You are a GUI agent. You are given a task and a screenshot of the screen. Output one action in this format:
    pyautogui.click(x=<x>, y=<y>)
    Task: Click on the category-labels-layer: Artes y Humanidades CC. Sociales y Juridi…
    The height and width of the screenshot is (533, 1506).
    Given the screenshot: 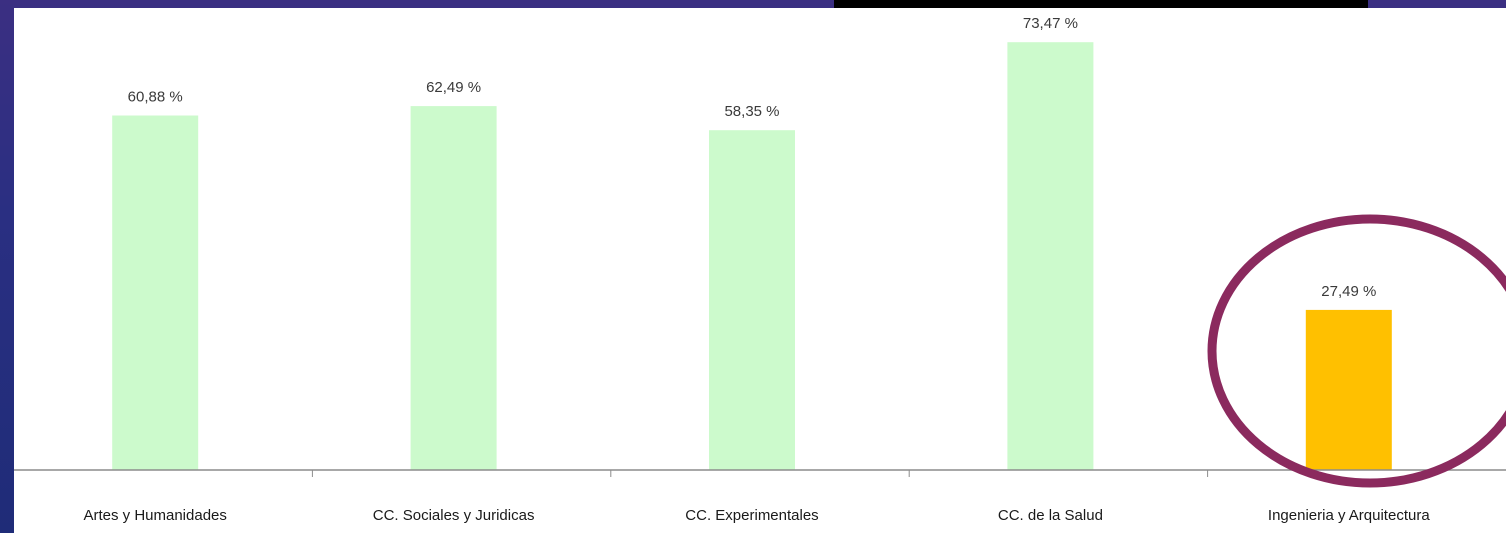 What is the action you would take?
    pyautogui.click(x=756, y=515)
    